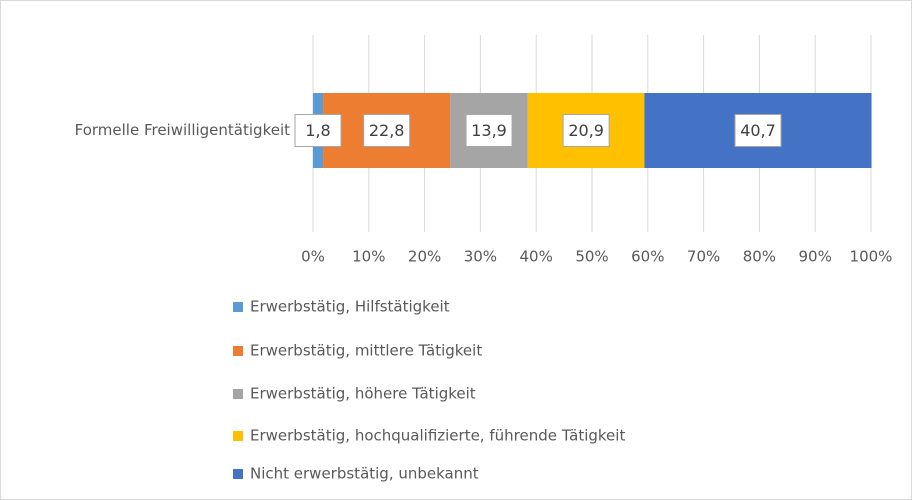 The height and width of the screenshot is (500, 912). What do you see at coordinates (815, 257) in the screenshot?
I see `x-tick-label: 90%` at bounding box center [815, 257].